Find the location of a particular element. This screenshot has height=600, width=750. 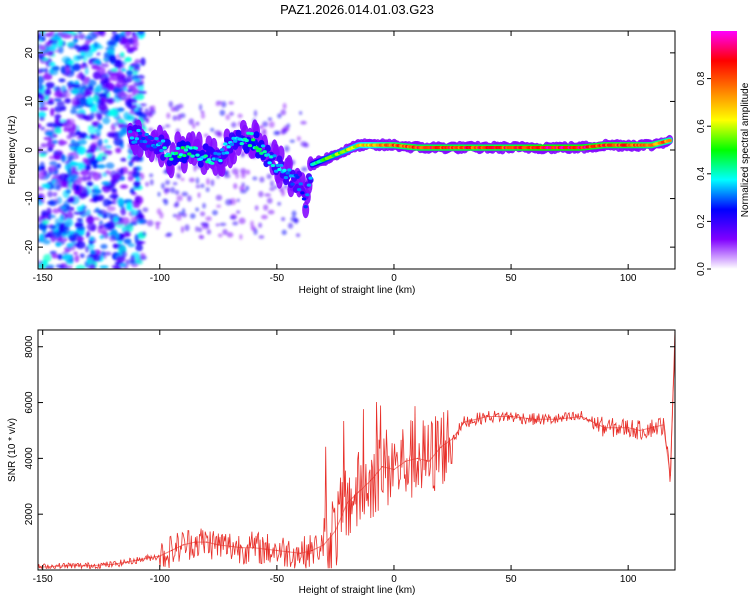

x-tick-label: -50 is located at coordinates (277, 278).